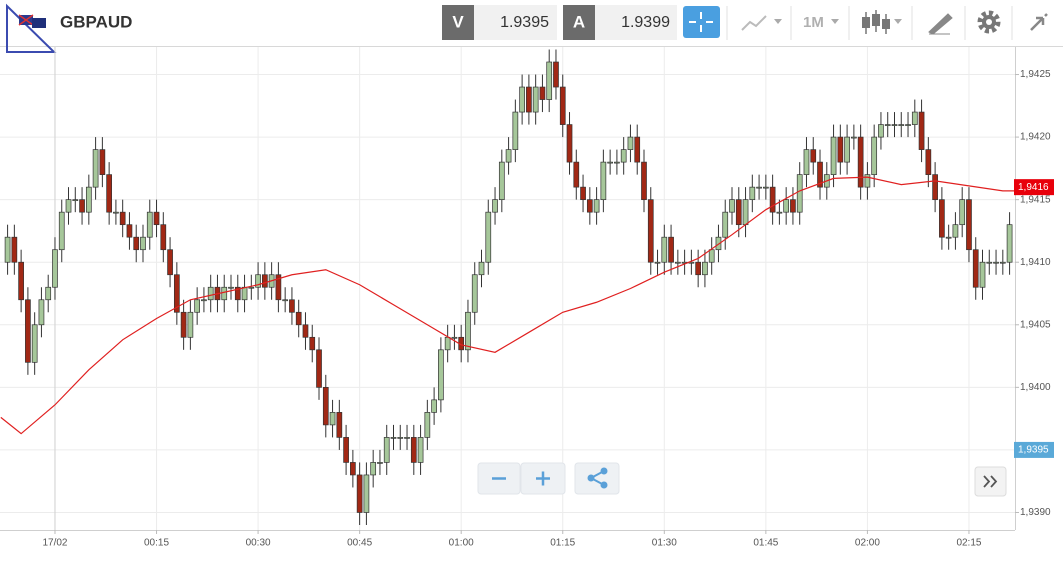 The width and height of the screenshot is (1063, 562). I want to click on price-marker-label: 1,9395, so click(1033, 450).